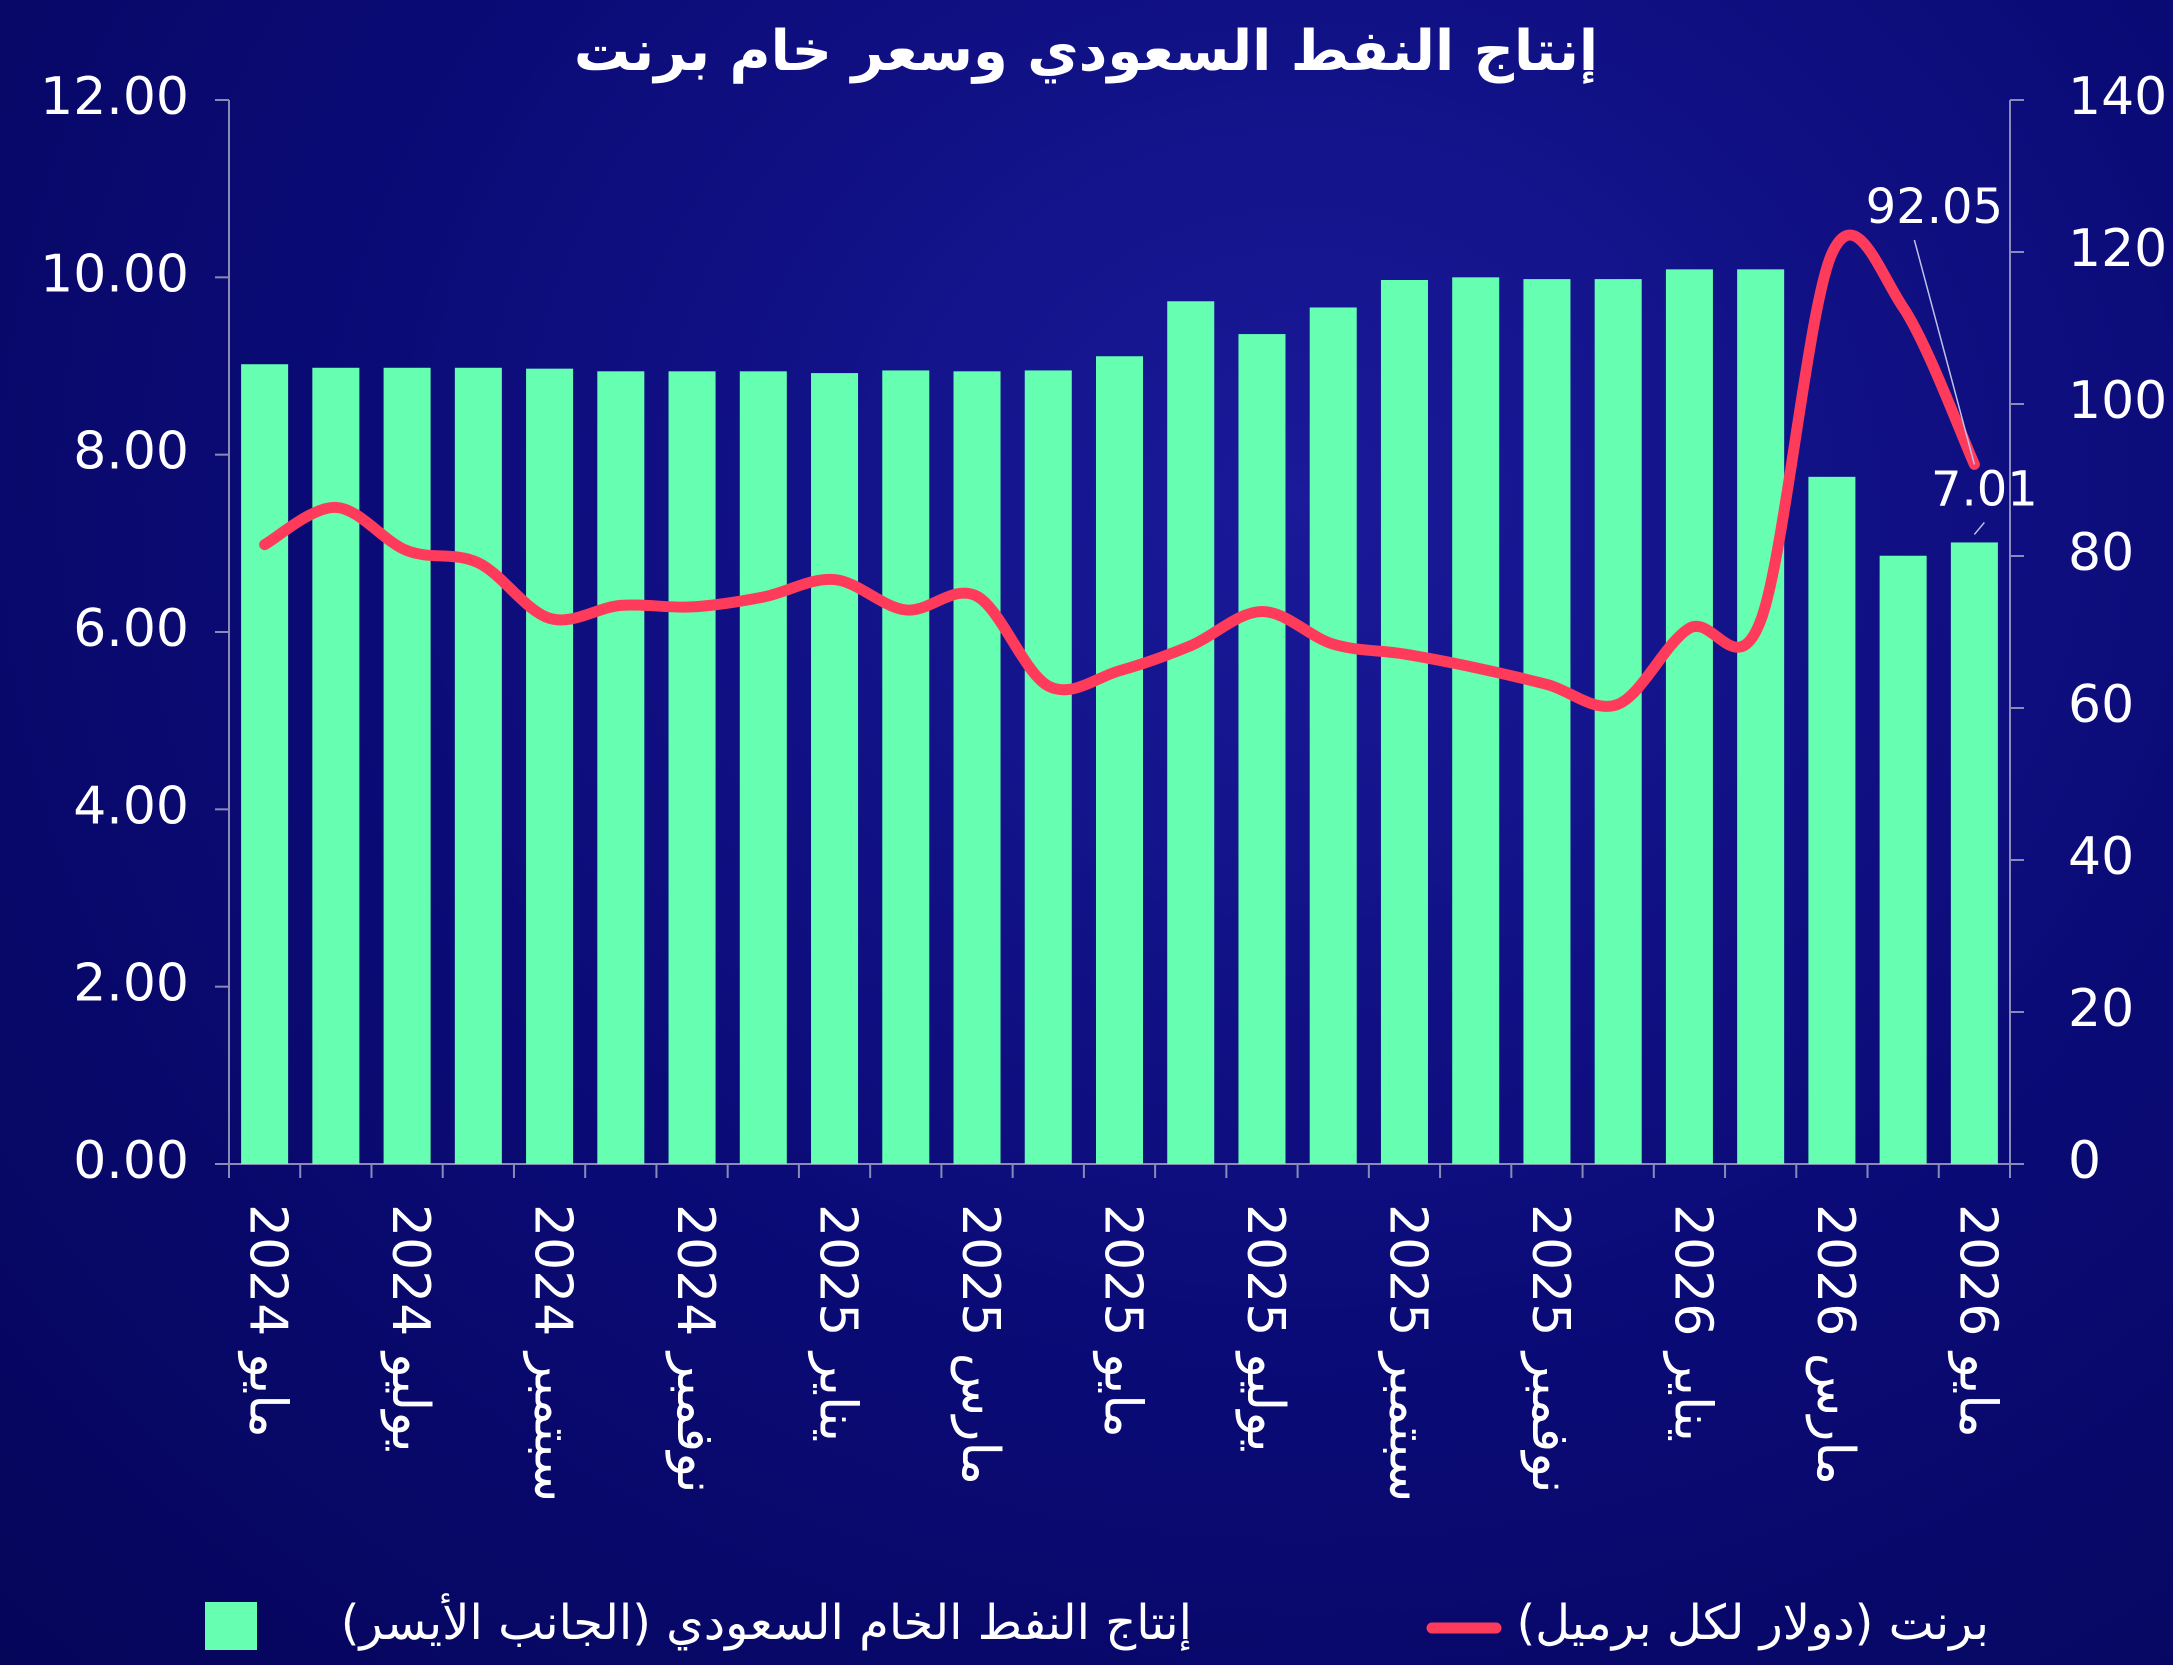 The height and width of the screenshot is (1665, 2173). What do you see at coordinates (1752, 1623) in the screenshot?
I see `legend-label: برنت (دولار لكل برميل)` at bounding box center [1752, 1623].